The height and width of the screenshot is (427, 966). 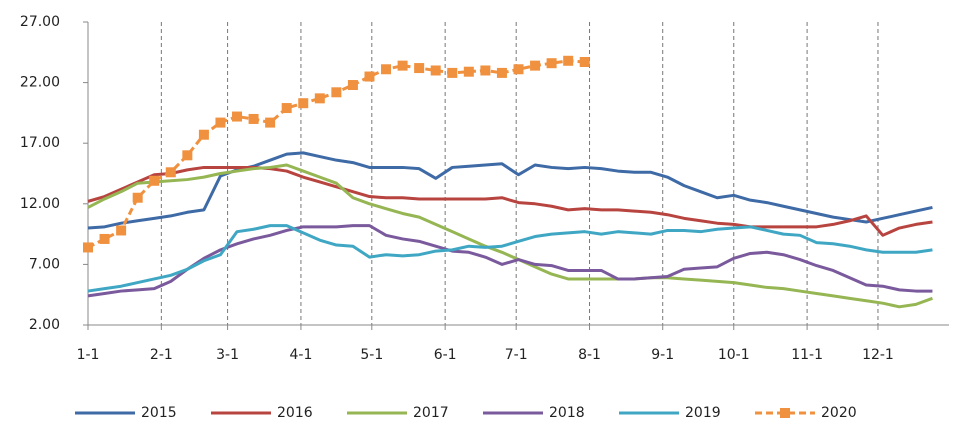 I want to click on legend-marker, so click(x=785, y=413).